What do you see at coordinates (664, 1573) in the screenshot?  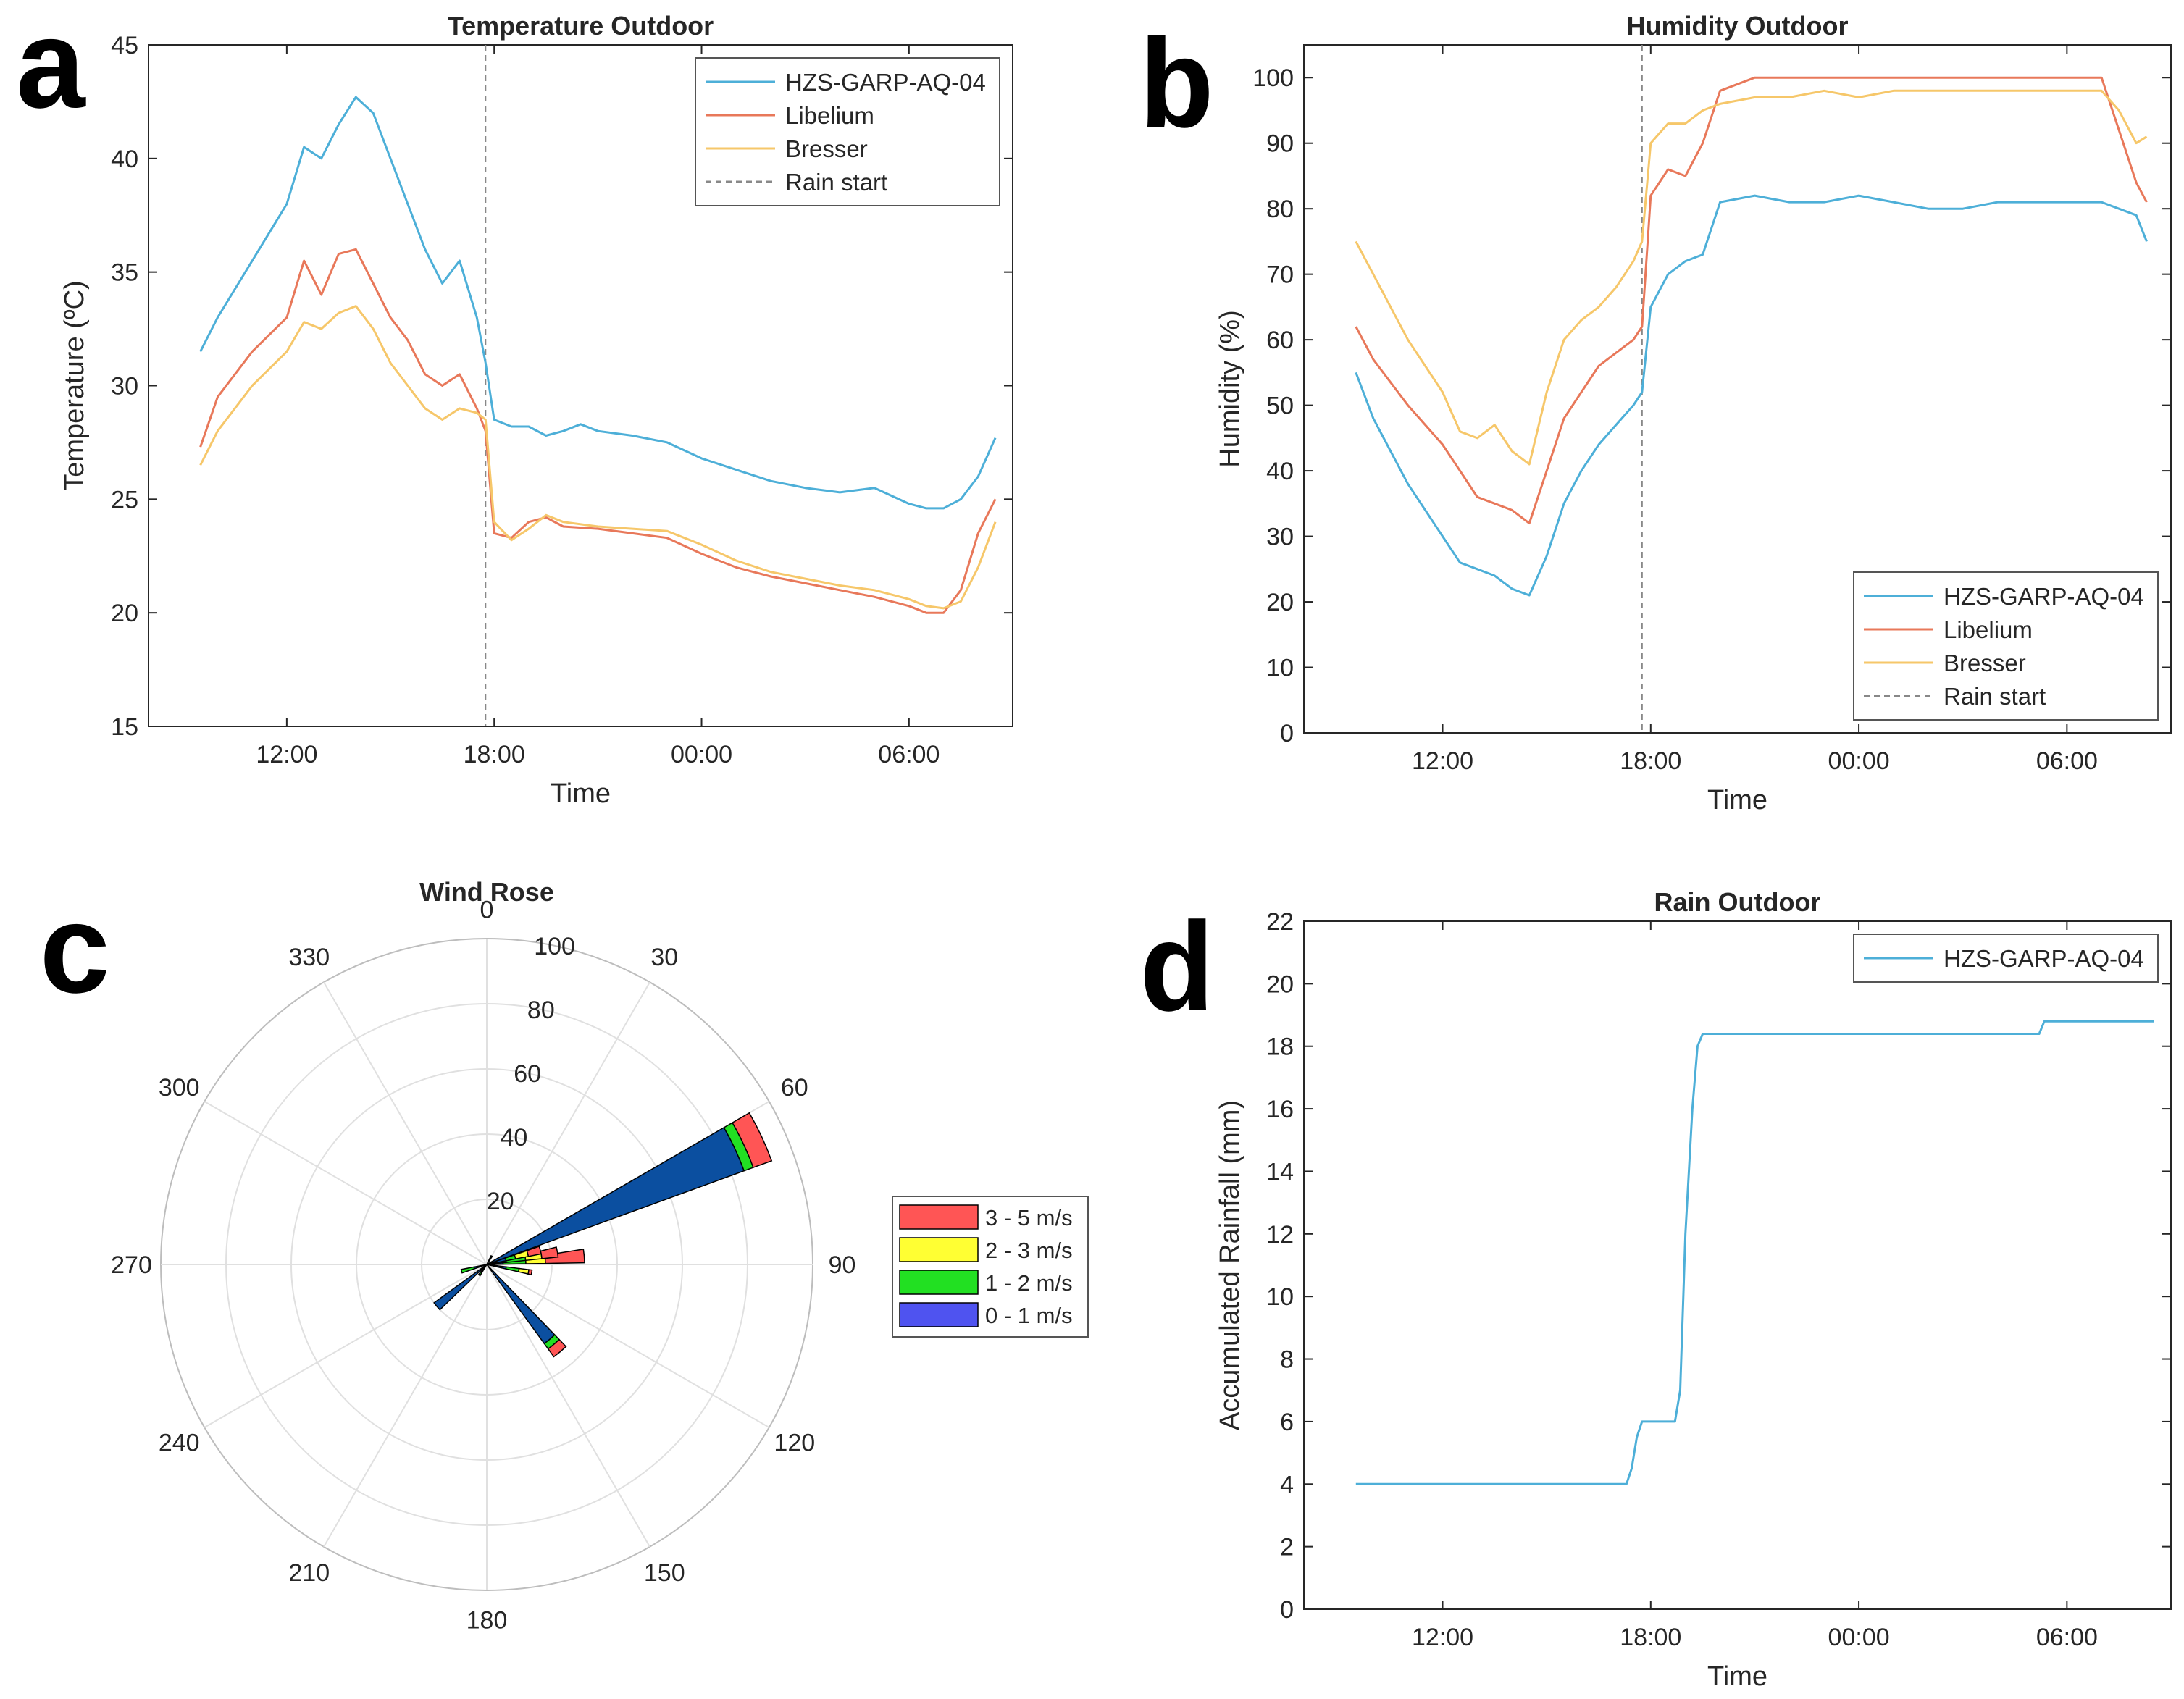 I see `angle-label: 150` at bounding box center [664, 1573].